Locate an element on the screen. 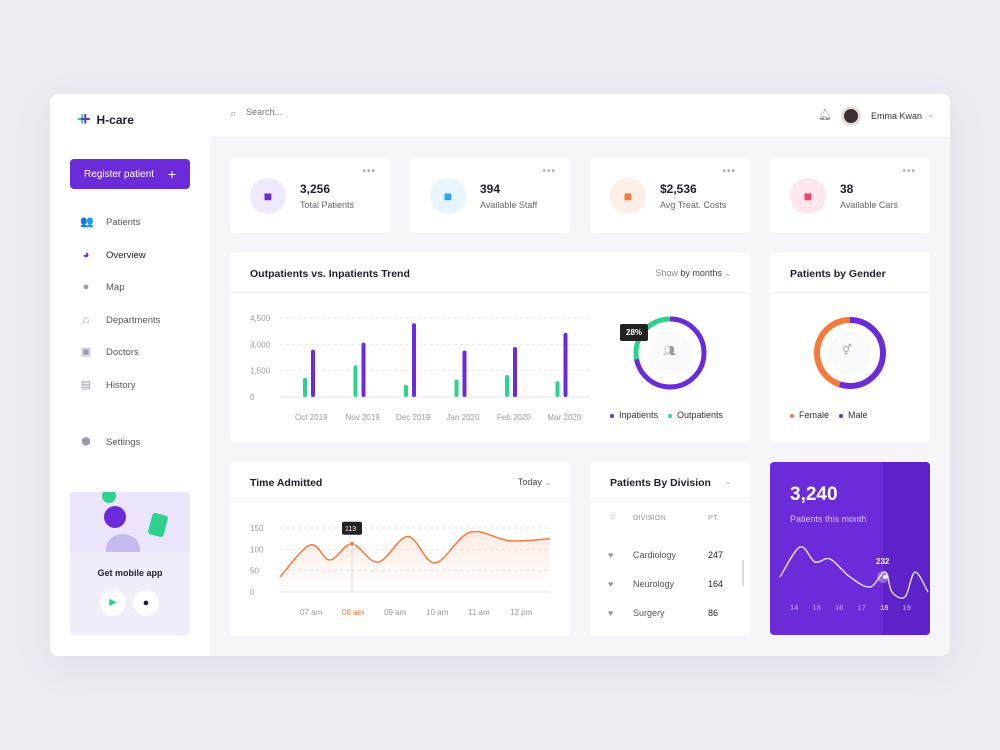  bed-icon: ■ is located at coordinates (268, 196).